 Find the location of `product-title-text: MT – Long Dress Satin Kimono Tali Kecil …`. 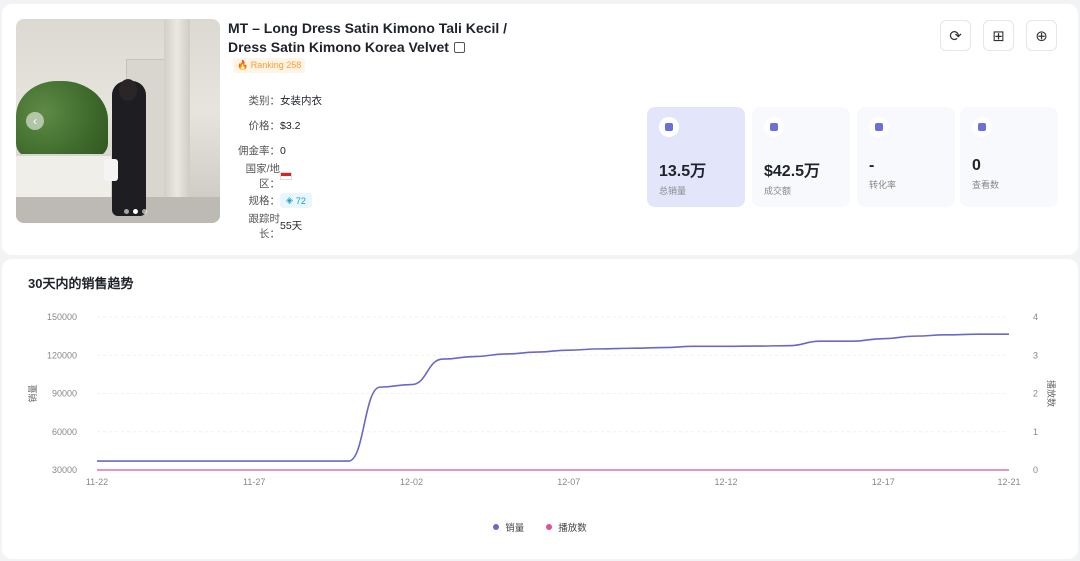

product-title-text: MT – Long Dress Satin Kimono Tali Kecil … is located at coordinates (368, 37).